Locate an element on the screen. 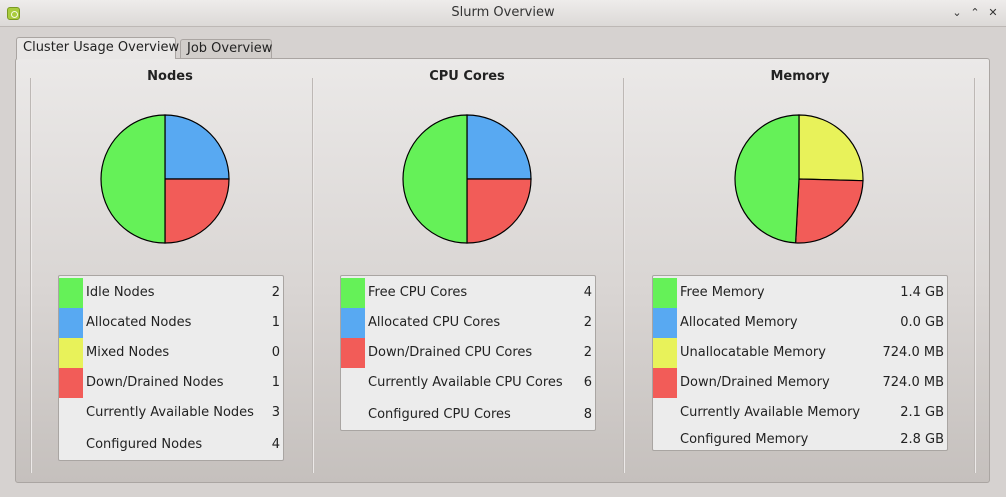 Image resolution: width=1006 pixels, height=497 pixels. cpu-cores-title: CPU Cores is located at coordinates (467, 76).